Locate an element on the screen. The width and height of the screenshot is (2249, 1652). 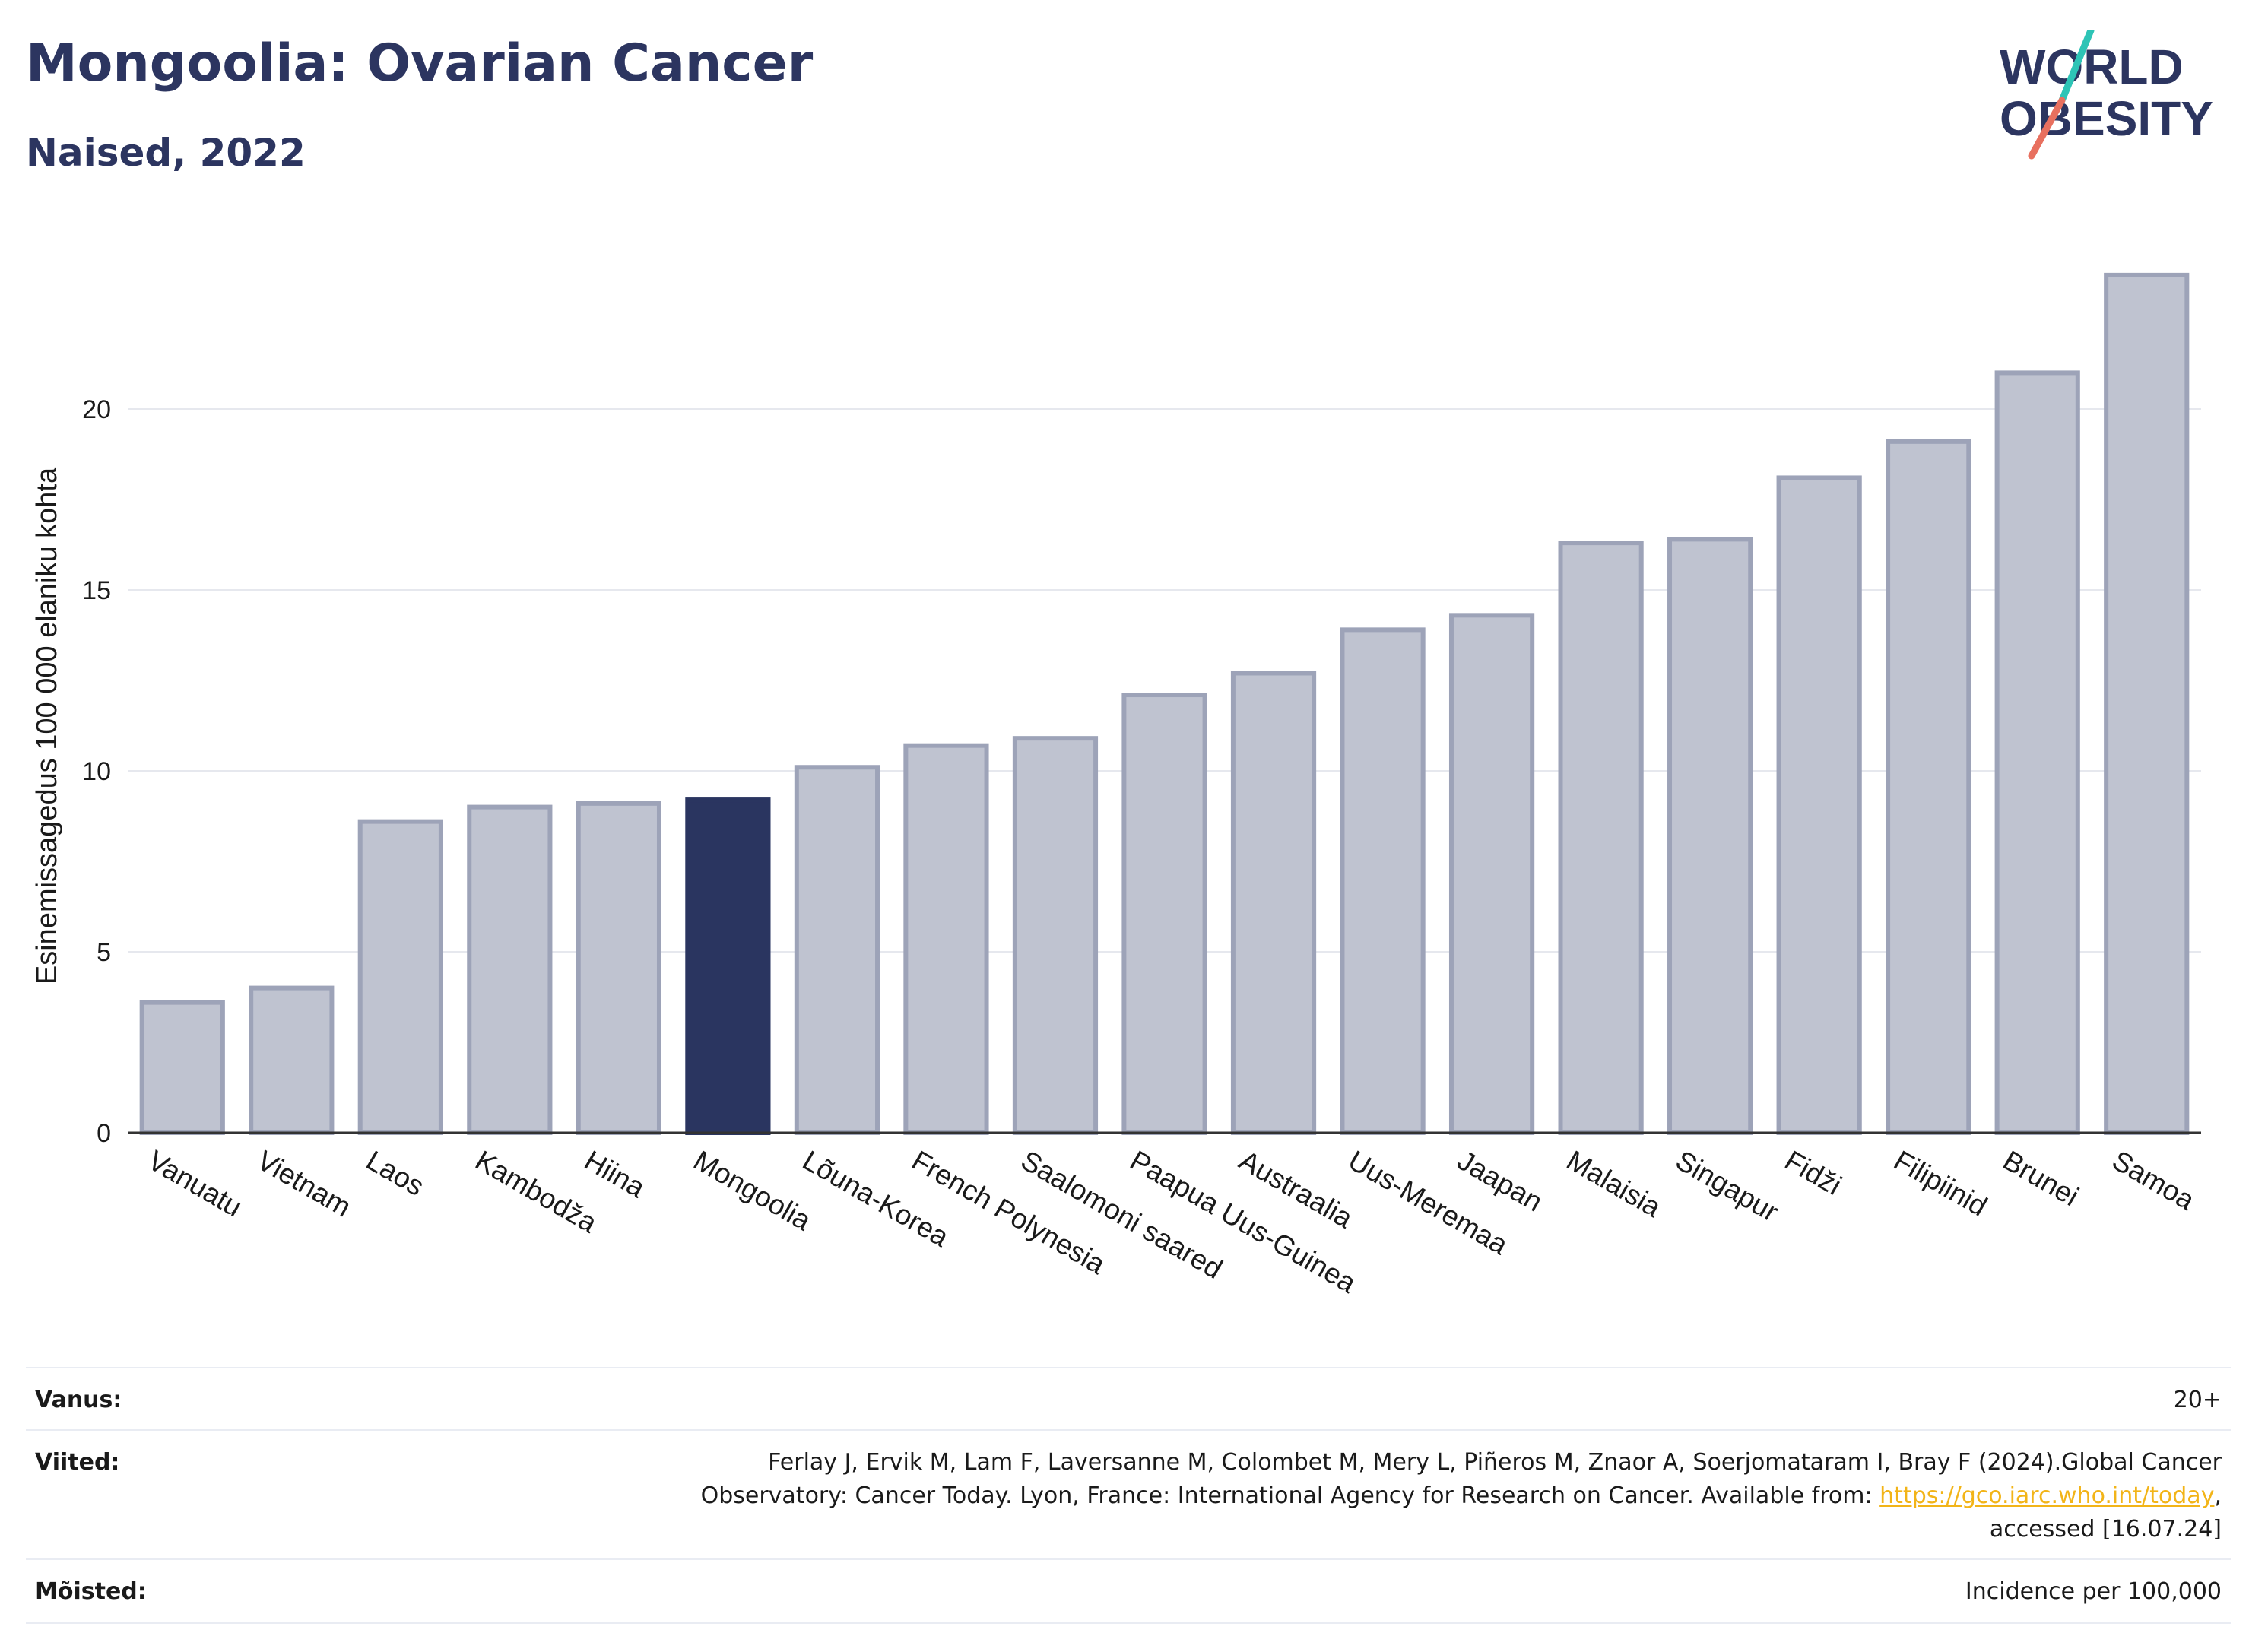
page-subtitle: Naised, 2022 is located at coordinates (166, 153).